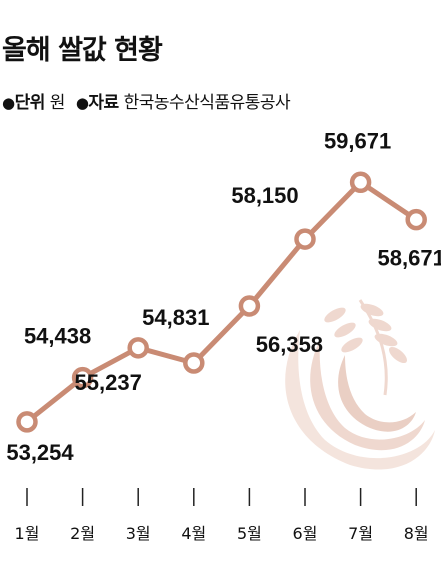 Image resolution: width=441 pixels, height=583 pixels. What do you see at coordinates (40, 452) in the screenshot?
I see `data-label: 53,254` at bounding box center [40, 452].